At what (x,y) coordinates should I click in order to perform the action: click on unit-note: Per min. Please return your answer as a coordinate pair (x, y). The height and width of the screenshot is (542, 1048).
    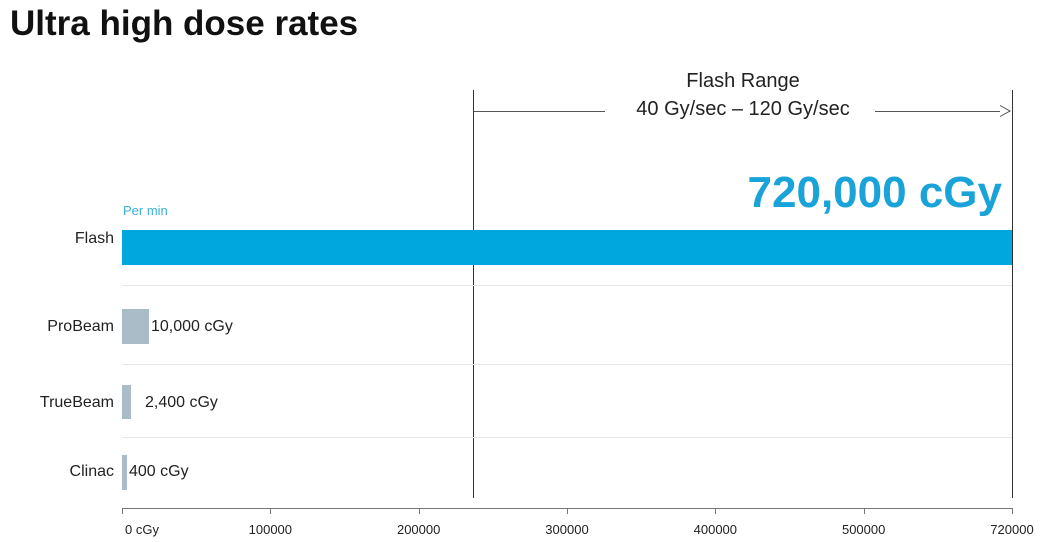
    Looking at the image, I should click on (145, 210).